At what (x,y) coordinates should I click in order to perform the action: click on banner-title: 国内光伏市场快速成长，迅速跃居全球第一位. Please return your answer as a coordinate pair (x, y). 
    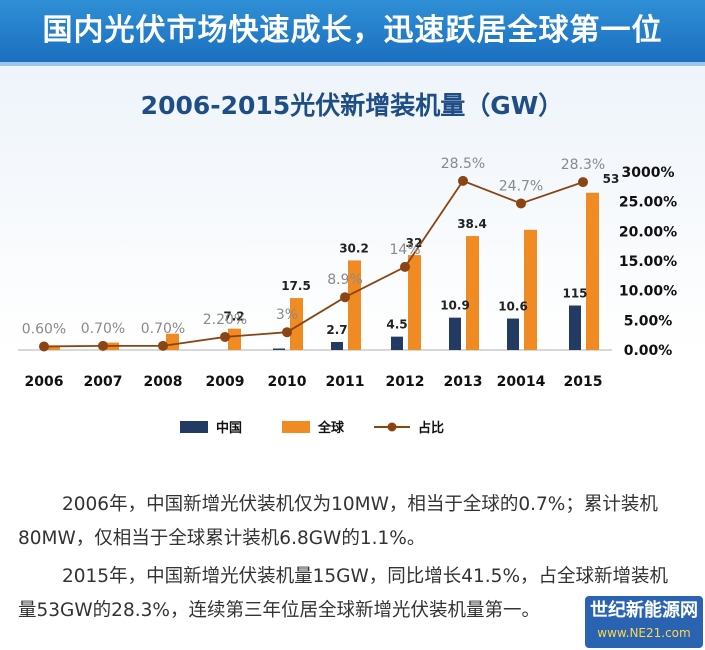
    Looking at the image, I should click on (352, 30).